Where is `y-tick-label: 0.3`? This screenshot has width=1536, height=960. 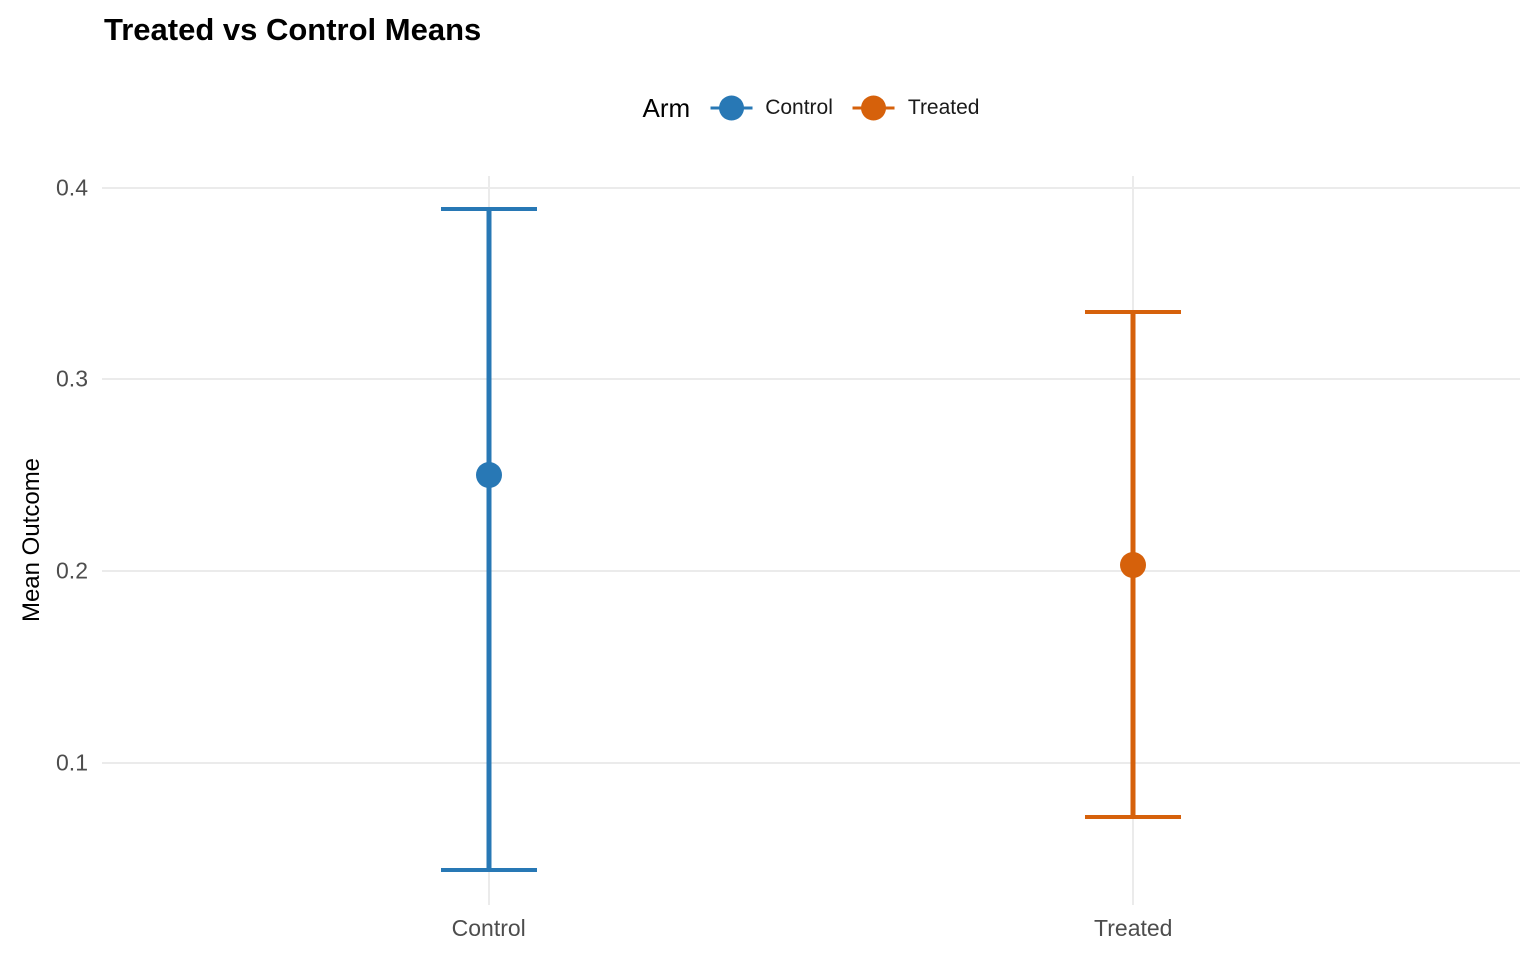
y-tick-label: 0.3 is located at coordinates (72, 378).